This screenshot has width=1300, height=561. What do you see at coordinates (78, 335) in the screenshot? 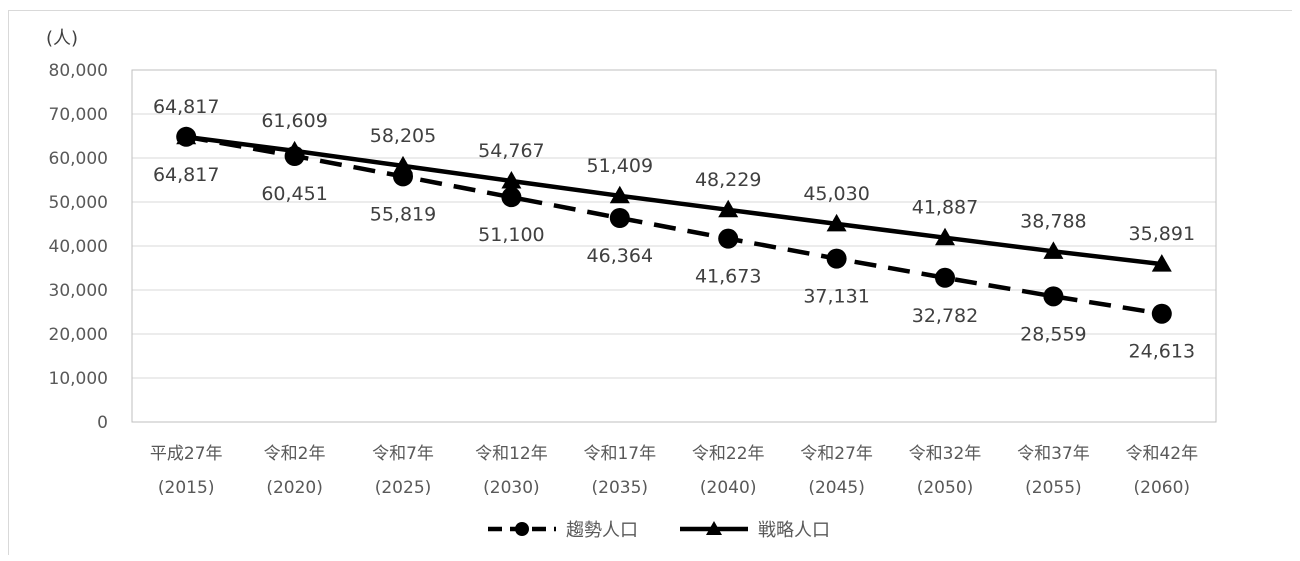
I see `y-tick-label: 20,000` at bounding box center [78, 335].